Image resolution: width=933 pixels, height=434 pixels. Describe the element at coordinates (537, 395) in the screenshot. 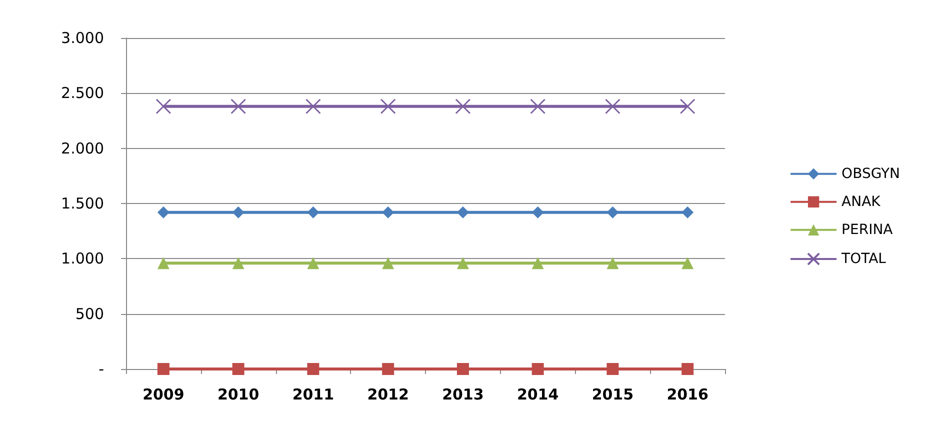

I see `x-tick-label: 2014` at that location.